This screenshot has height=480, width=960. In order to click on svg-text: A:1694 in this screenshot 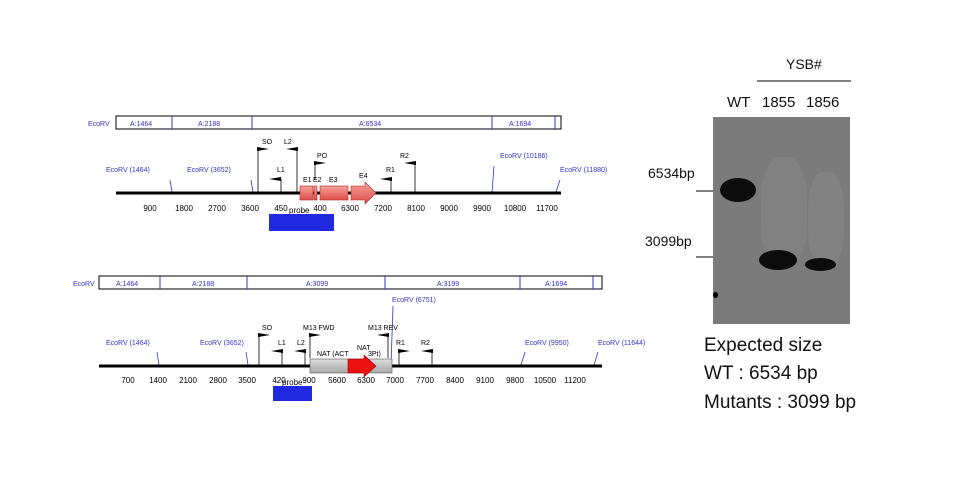, I will do `click(556, 284)`.